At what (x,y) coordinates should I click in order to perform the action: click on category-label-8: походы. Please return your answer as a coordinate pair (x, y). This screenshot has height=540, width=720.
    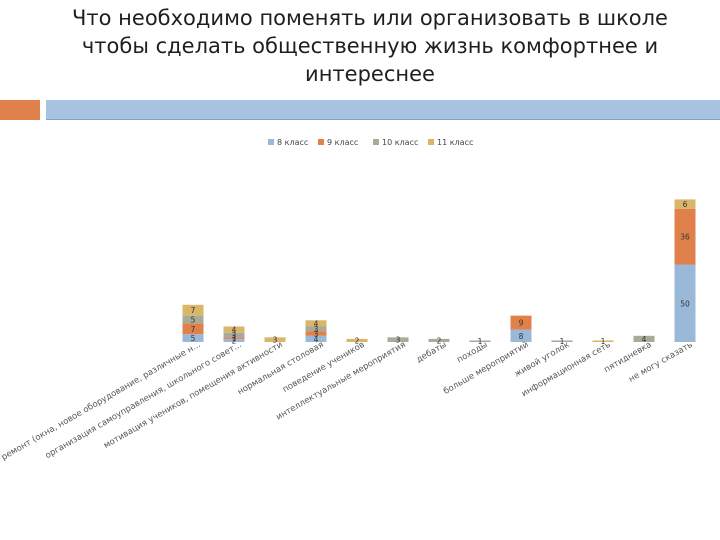
    Looking at the image, I should click on (472, 352).